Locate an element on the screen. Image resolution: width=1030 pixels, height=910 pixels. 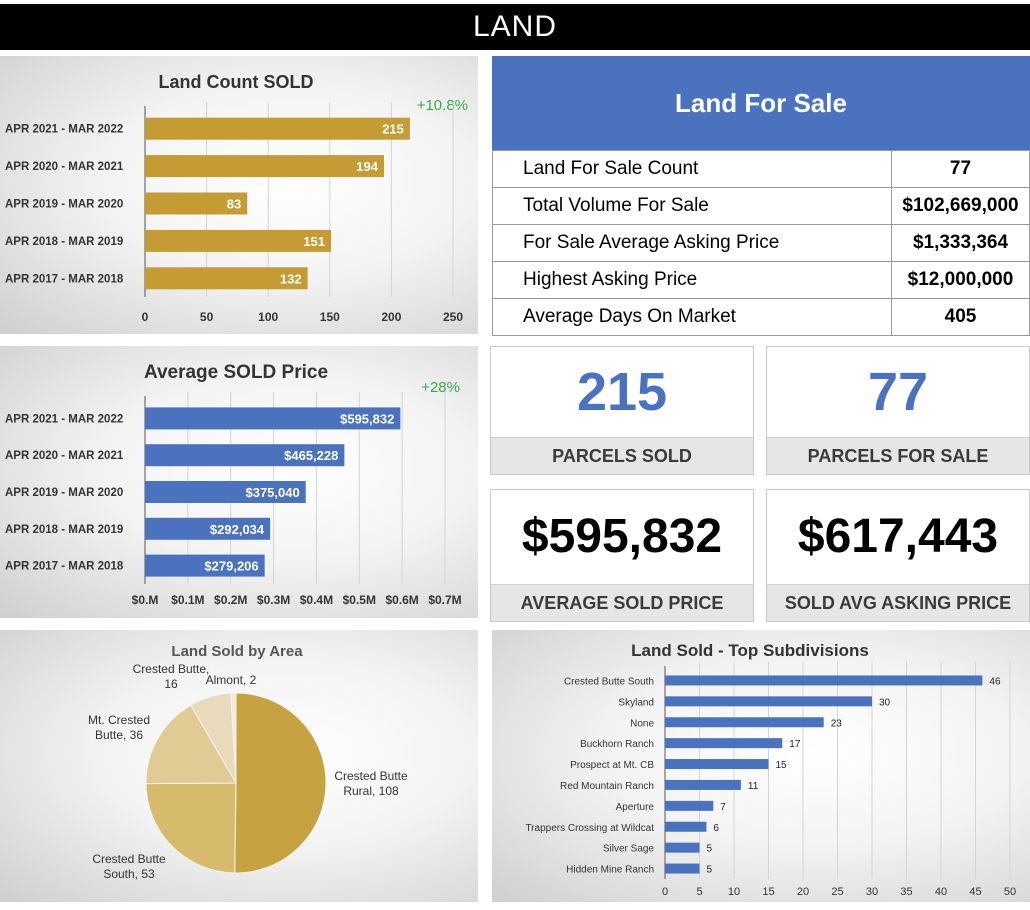
average-sold-price-card: $595,832 AVERAGE SOLD PRICE is located at coordinates (622, 555).